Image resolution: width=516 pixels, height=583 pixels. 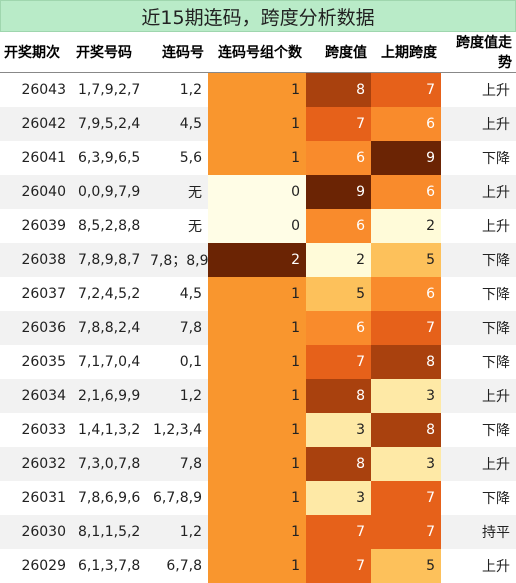 What do you see at coordinates (108, 532) in the screenshot?
I see `cell-numbers: 8,1,1,5,2` at bounding box center [108, 532].